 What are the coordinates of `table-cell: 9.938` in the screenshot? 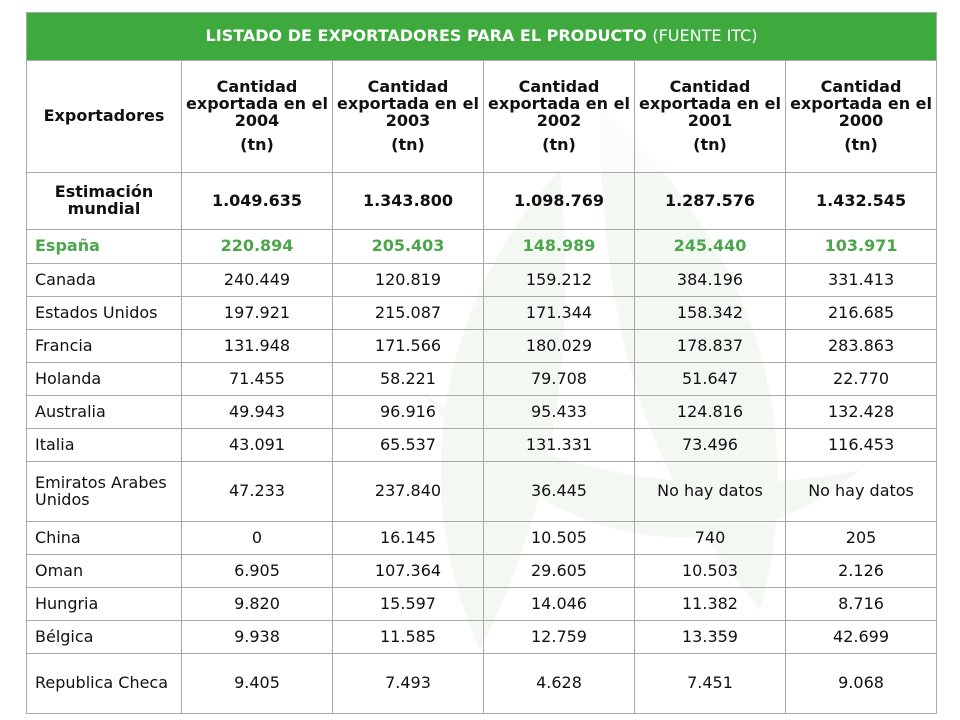 It's located at (257, 637).